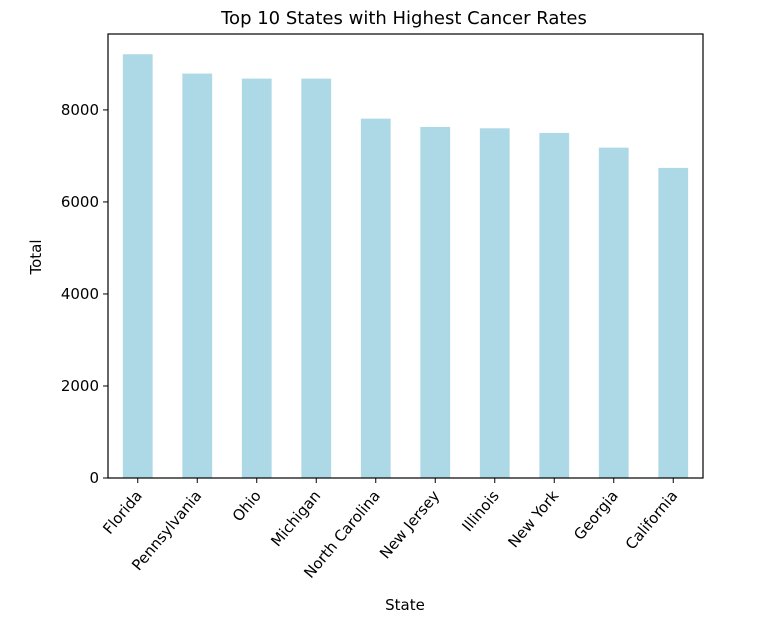 Image resolution: width=774 pixels, height=626 pixels. Describe the element at coordinates (596, 515) in the screenshot. I see `x-tick-label: Georgia` at that location.